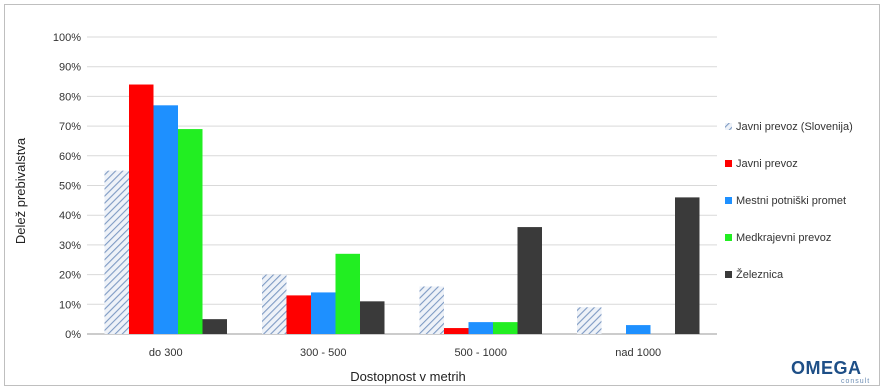  I want to click on y-tick-label: 70%, so click(70, 127).